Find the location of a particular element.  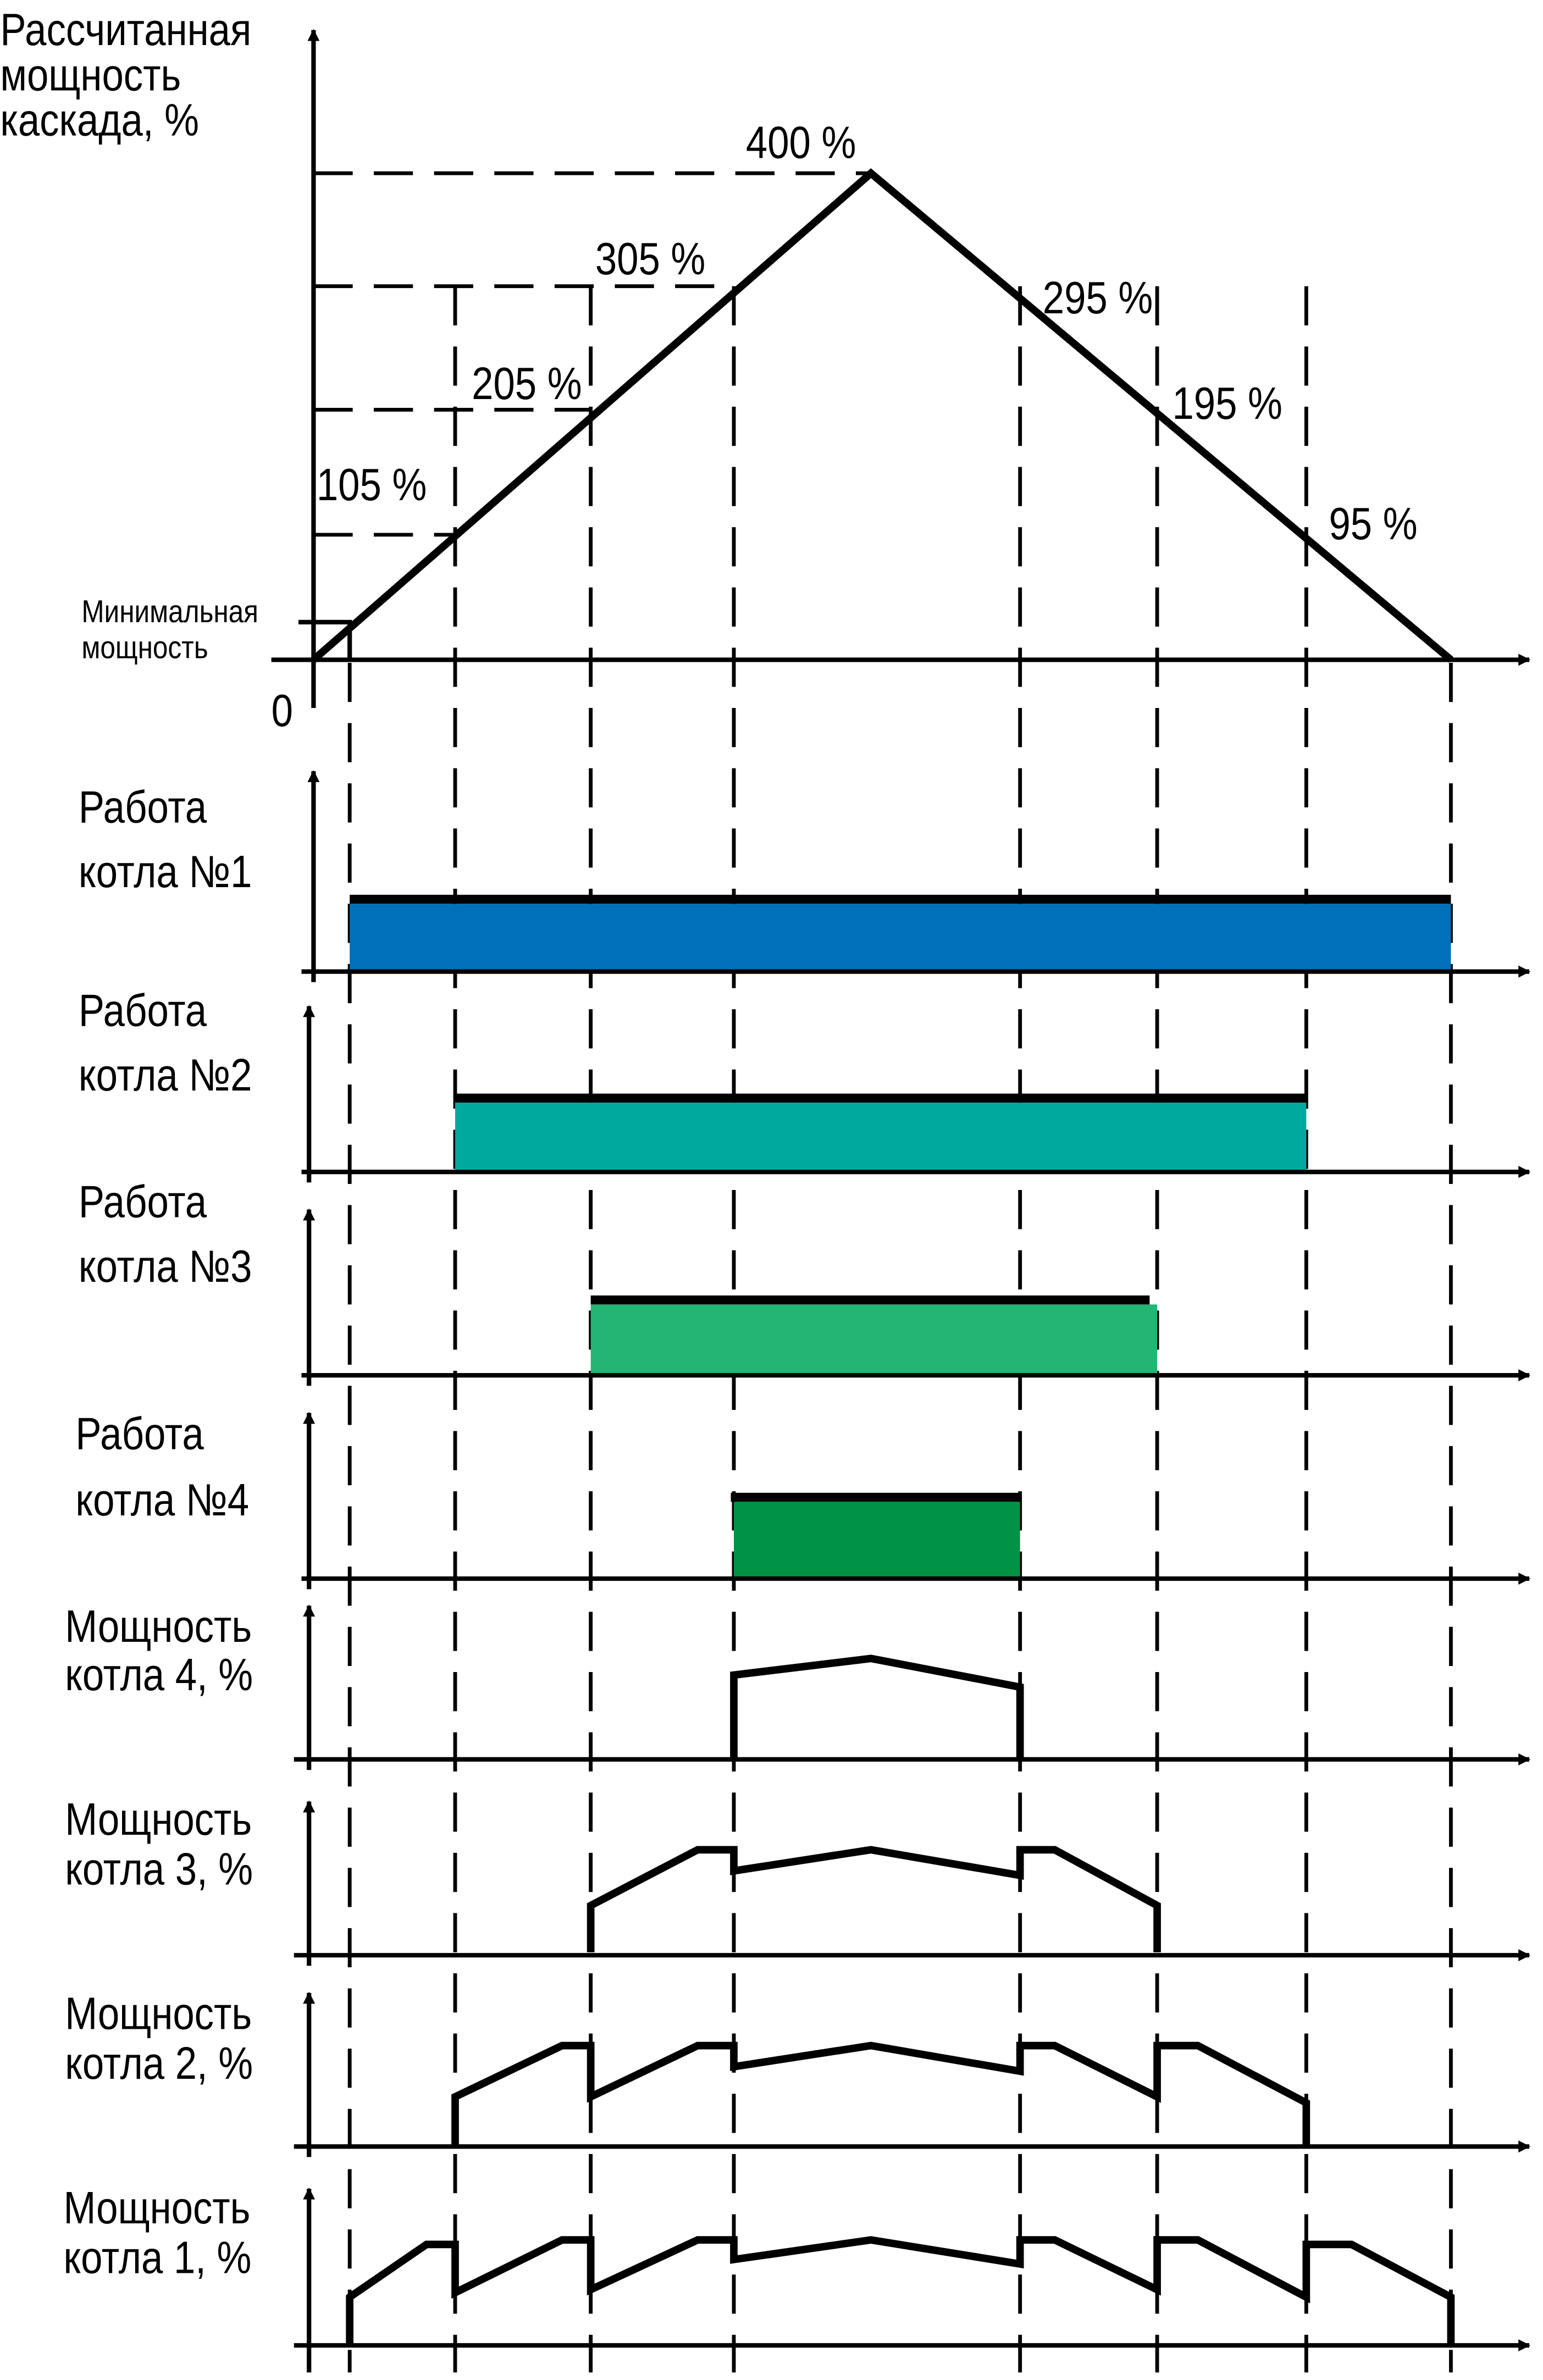

boiler-3-power-curve is located at coordinates (874, 1899).